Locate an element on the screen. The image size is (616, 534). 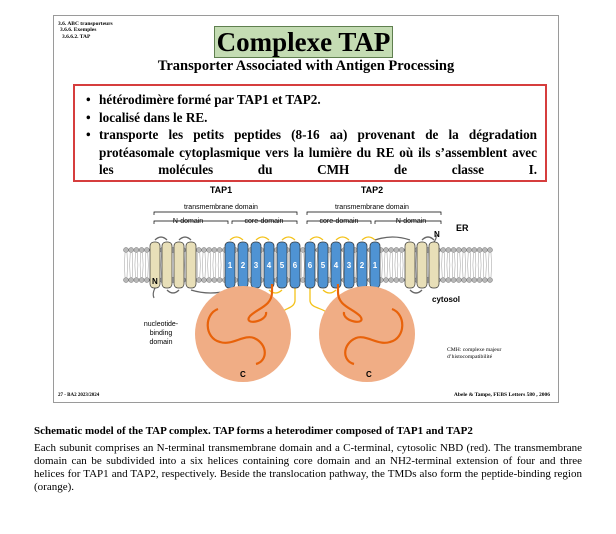
n-domain-label-tap2: N-domain is located at coordinates (411, 221).